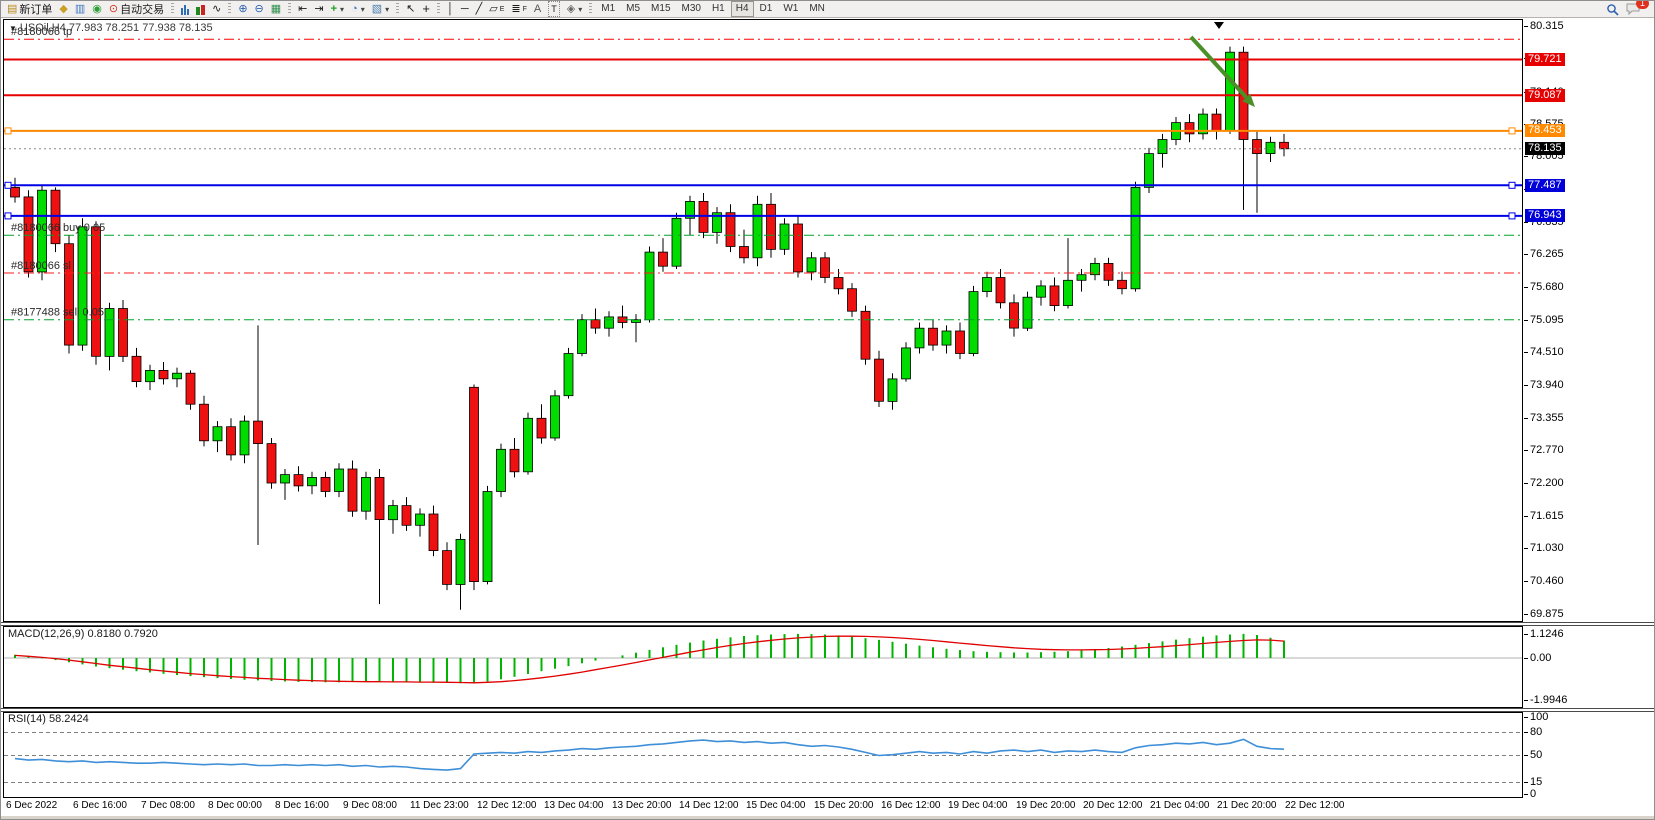 This screenshot has width=1655, height=820. I want to click on price-tick: 72.200, so click(1544, 482).